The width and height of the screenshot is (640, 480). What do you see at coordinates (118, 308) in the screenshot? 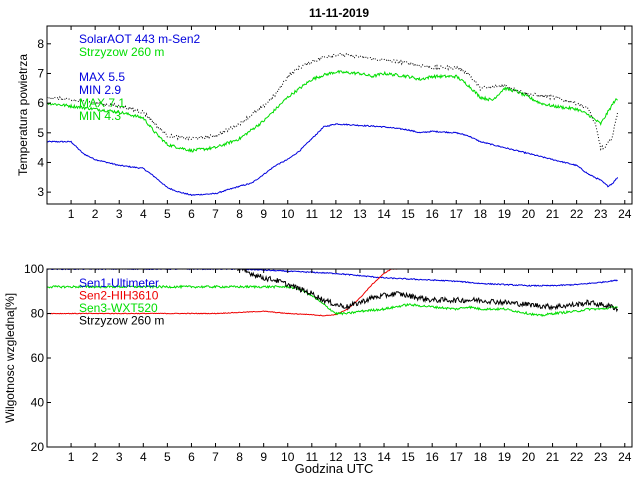
I see `legend-entry: Sen3-WXT520` at bounding box center [118, 308].